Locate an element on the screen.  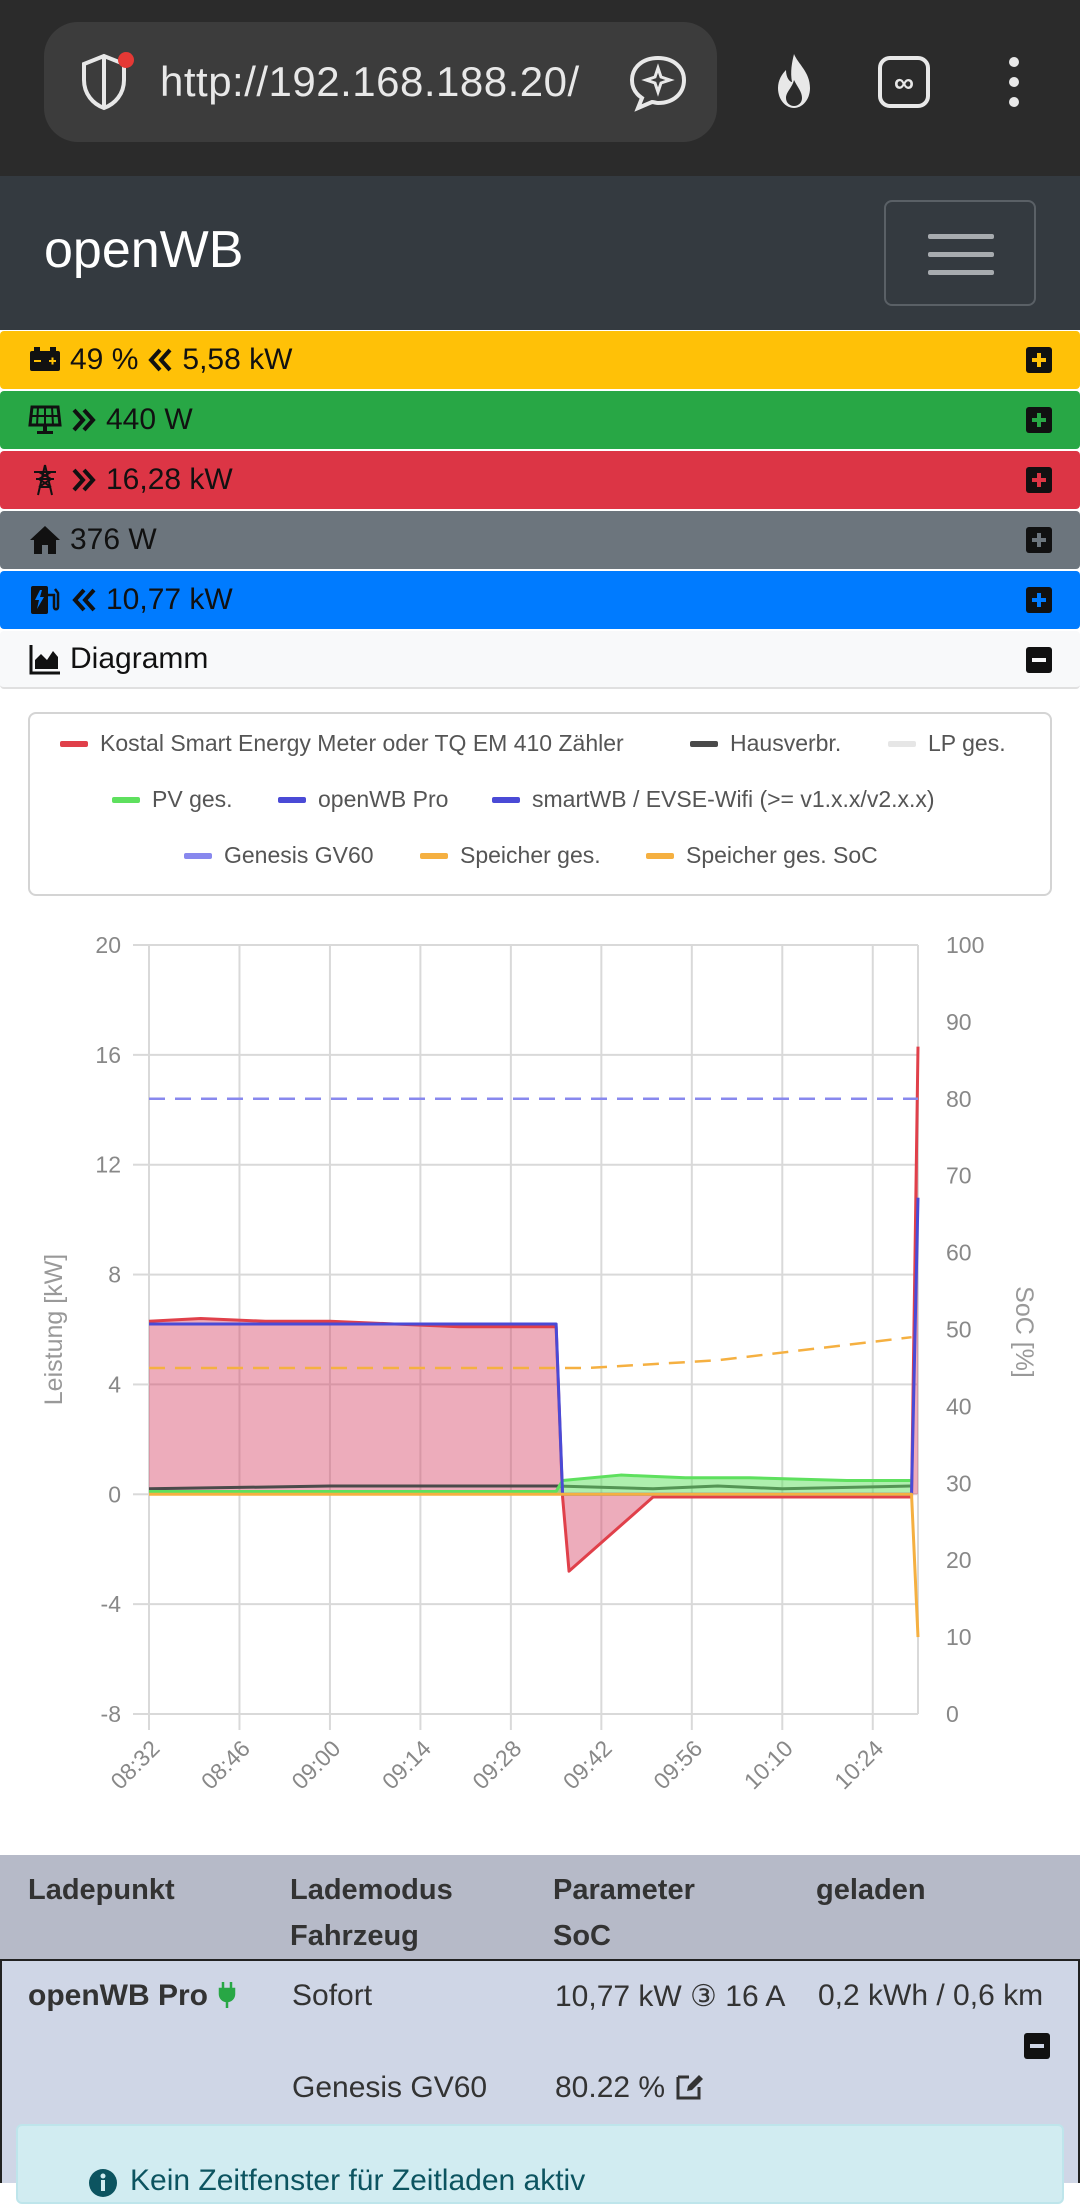
charge-status-row: 10,77 kW is located at coordinates (540, 600).